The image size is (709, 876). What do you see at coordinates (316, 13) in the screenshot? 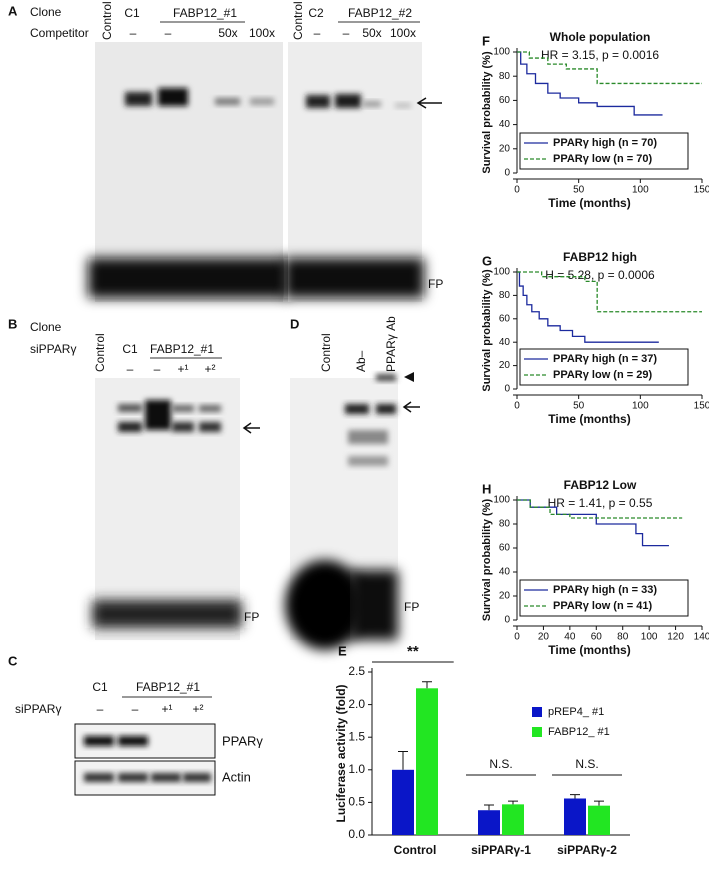
I see `lane-label: C2` at bounding box center [316, 13].